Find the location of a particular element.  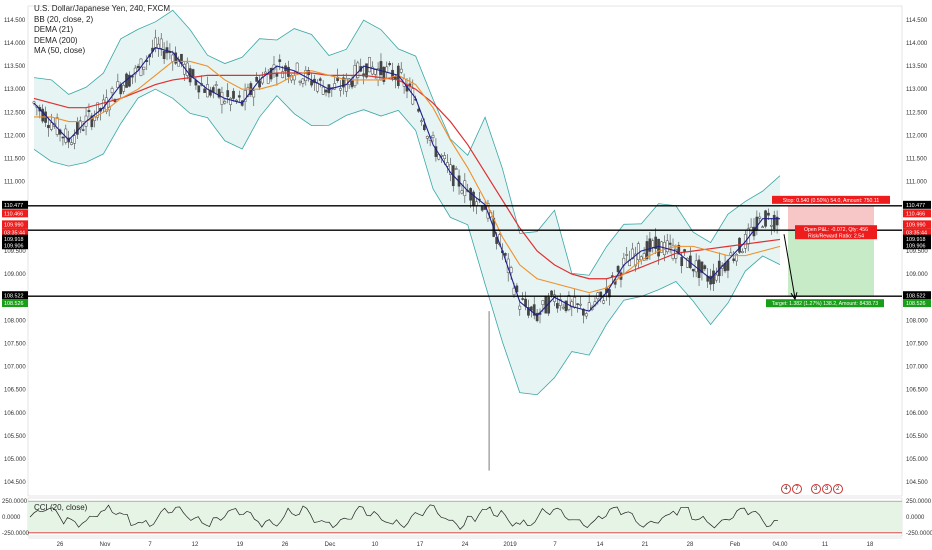

price-tag-text: 109.906 is located at coordinates (916, 246).